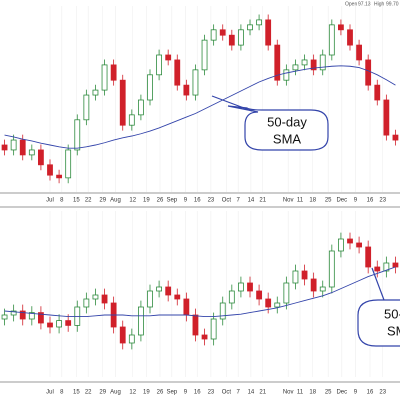 The image size is (400, 400). I want to click on callout-text: 50-day, so click(287, 121).